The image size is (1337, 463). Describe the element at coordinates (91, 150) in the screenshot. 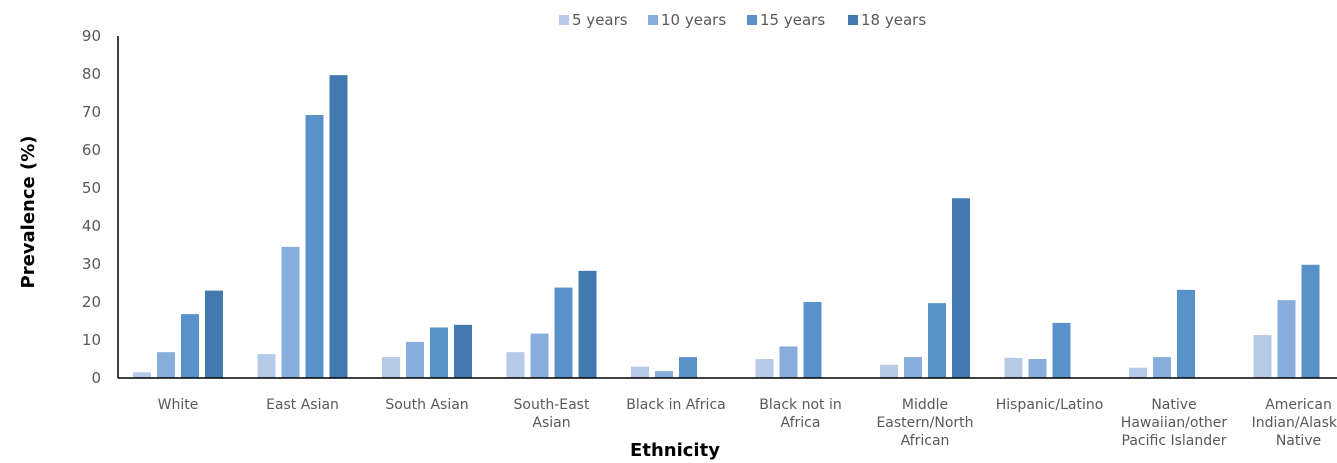

I see `y-tick-label: 60` at that location.